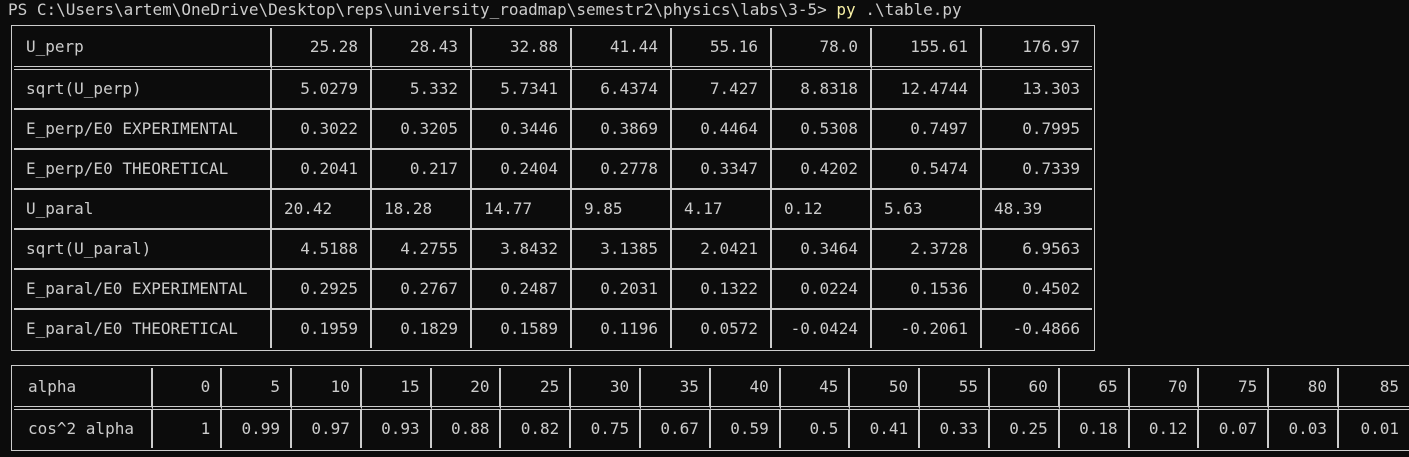 This screenshot has width=1409, height=457. What do you see at coordinates (822, 290) in the screenshot?
I see `table-cell: 0.0224` at bounding box center [822, 290].